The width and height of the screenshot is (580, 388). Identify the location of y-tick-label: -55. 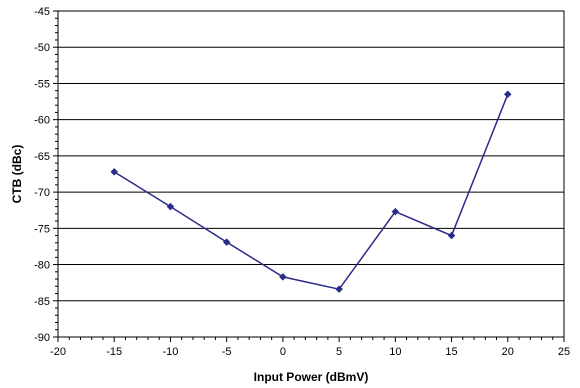
(42, 84).